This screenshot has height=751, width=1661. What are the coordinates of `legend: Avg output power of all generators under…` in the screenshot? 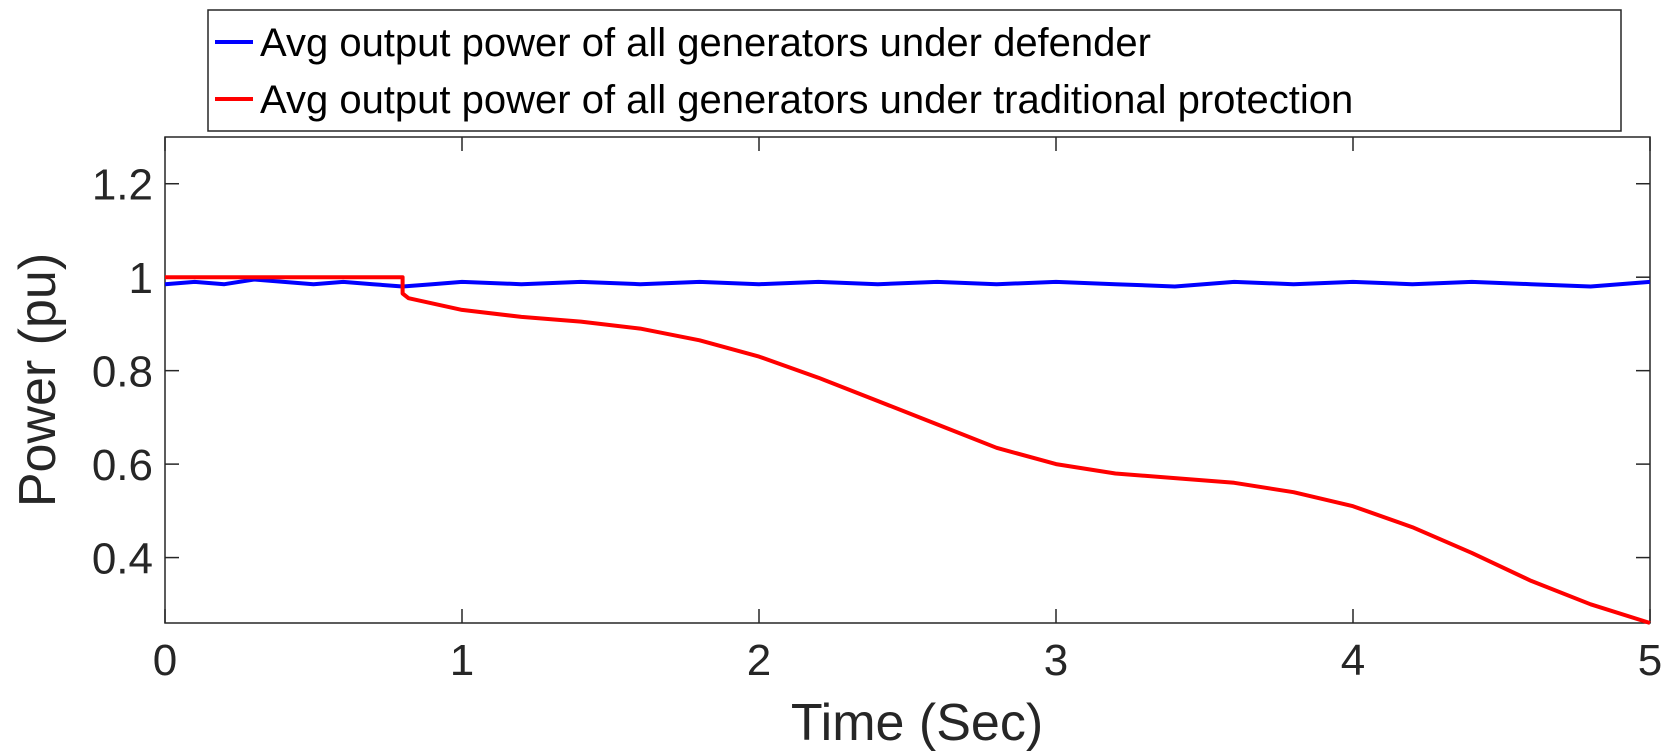 It's located at (914, 70).